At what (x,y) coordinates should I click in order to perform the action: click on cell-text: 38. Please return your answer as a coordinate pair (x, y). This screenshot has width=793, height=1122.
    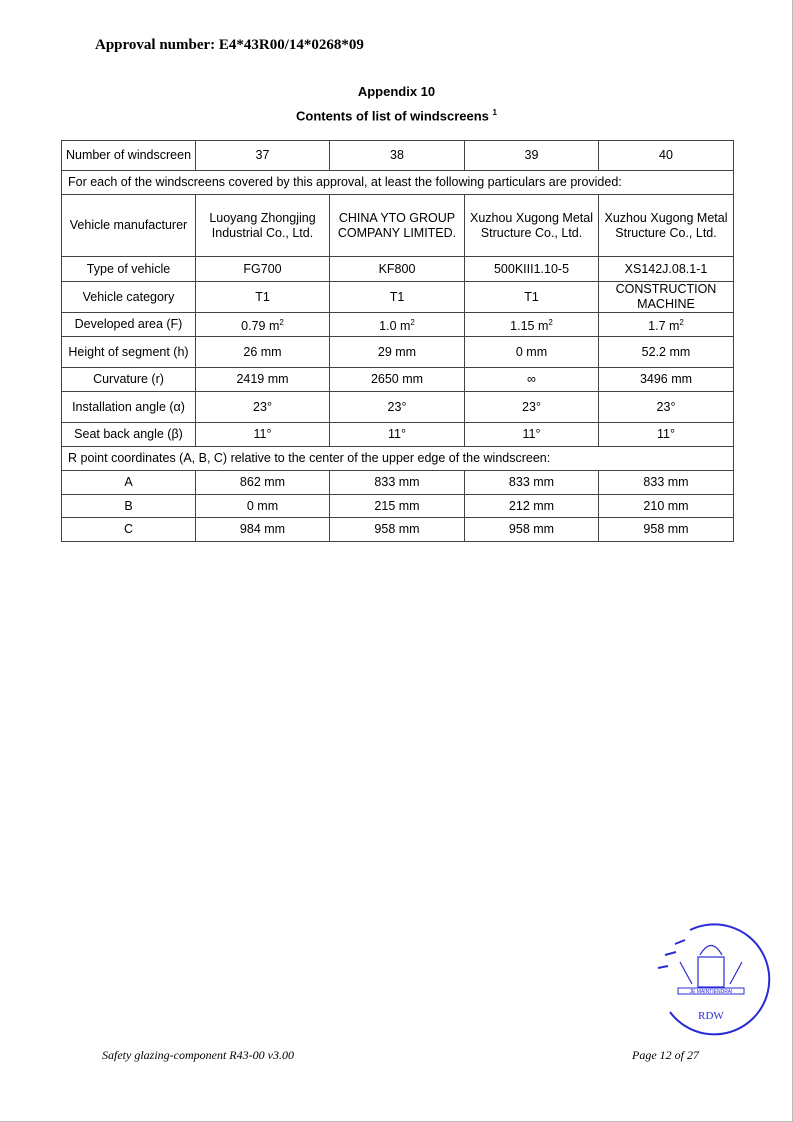
    Looking at the image, I should click on (397, 155).